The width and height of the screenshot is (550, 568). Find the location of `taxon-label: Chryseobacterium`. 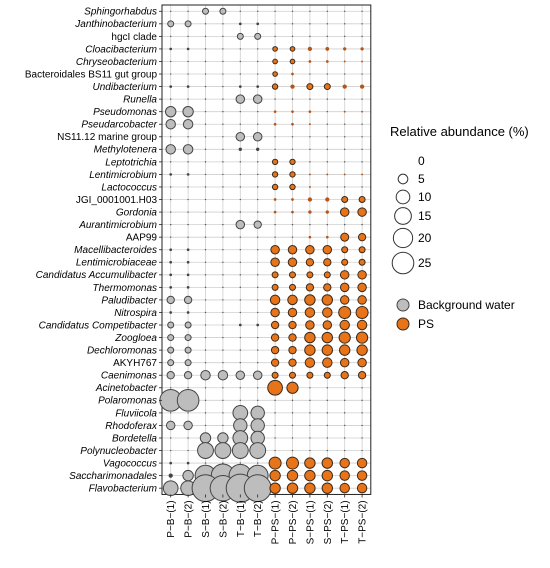

taxon-label: Chryseobacterium is located at coordinates (116, 62).